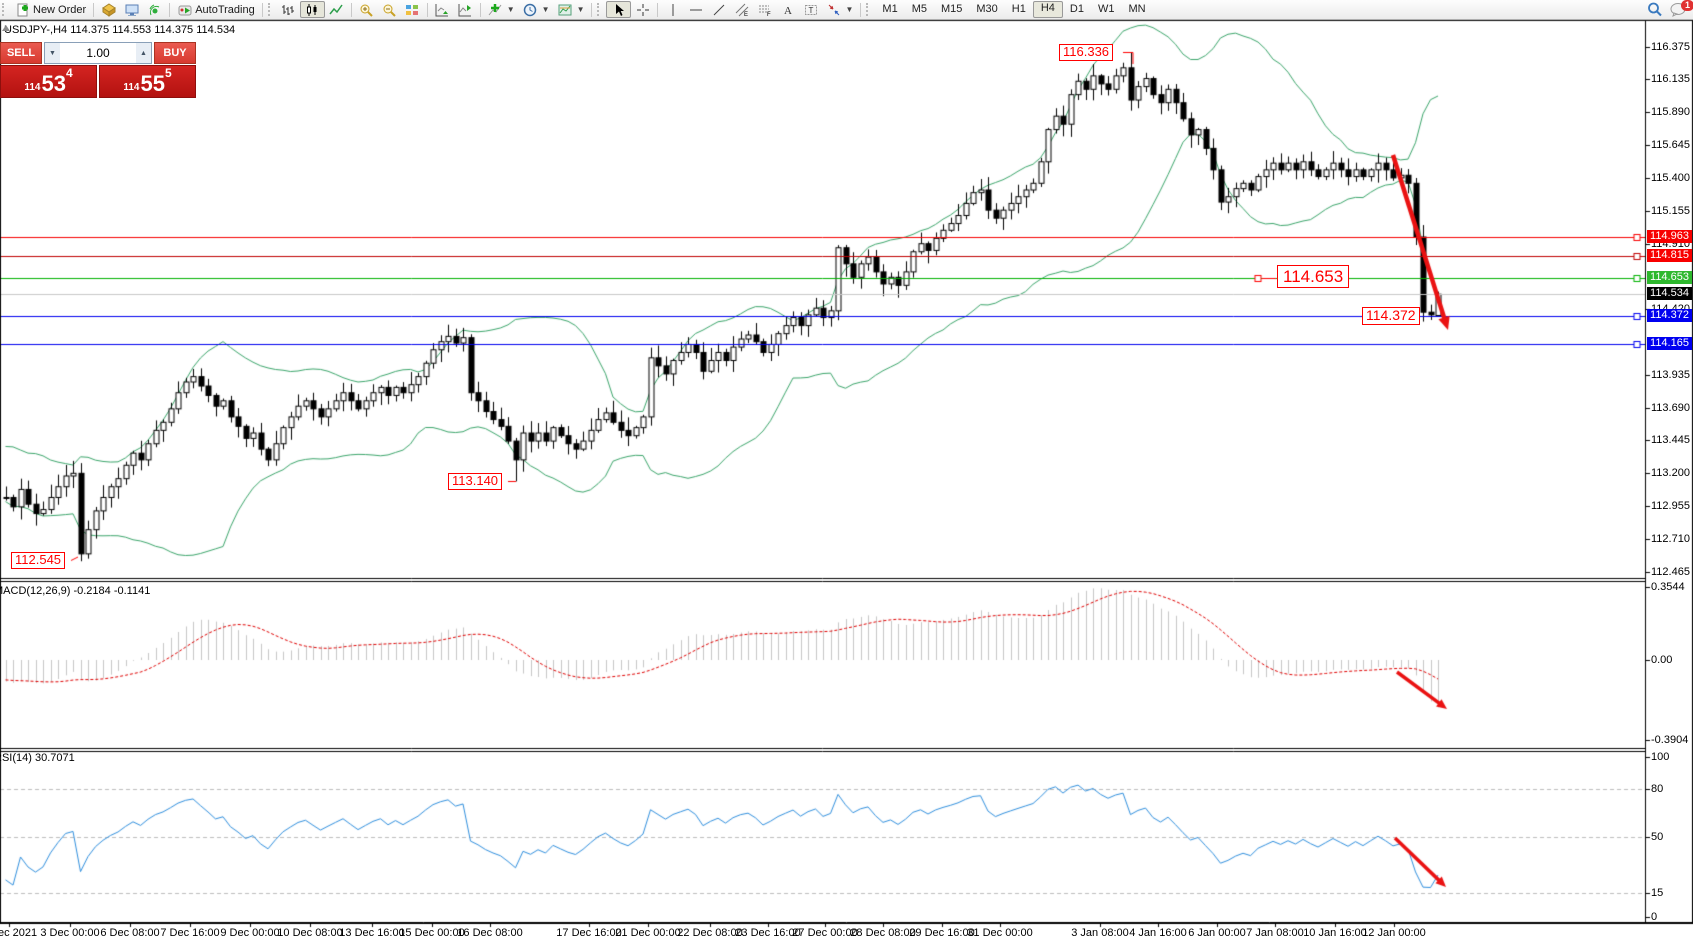 The width and height of the screenshot is (1693, 944). What do you see at coordinates (833, 10) in the screenshot?
I see `arrows-icon` at bounding box center [833, 10].